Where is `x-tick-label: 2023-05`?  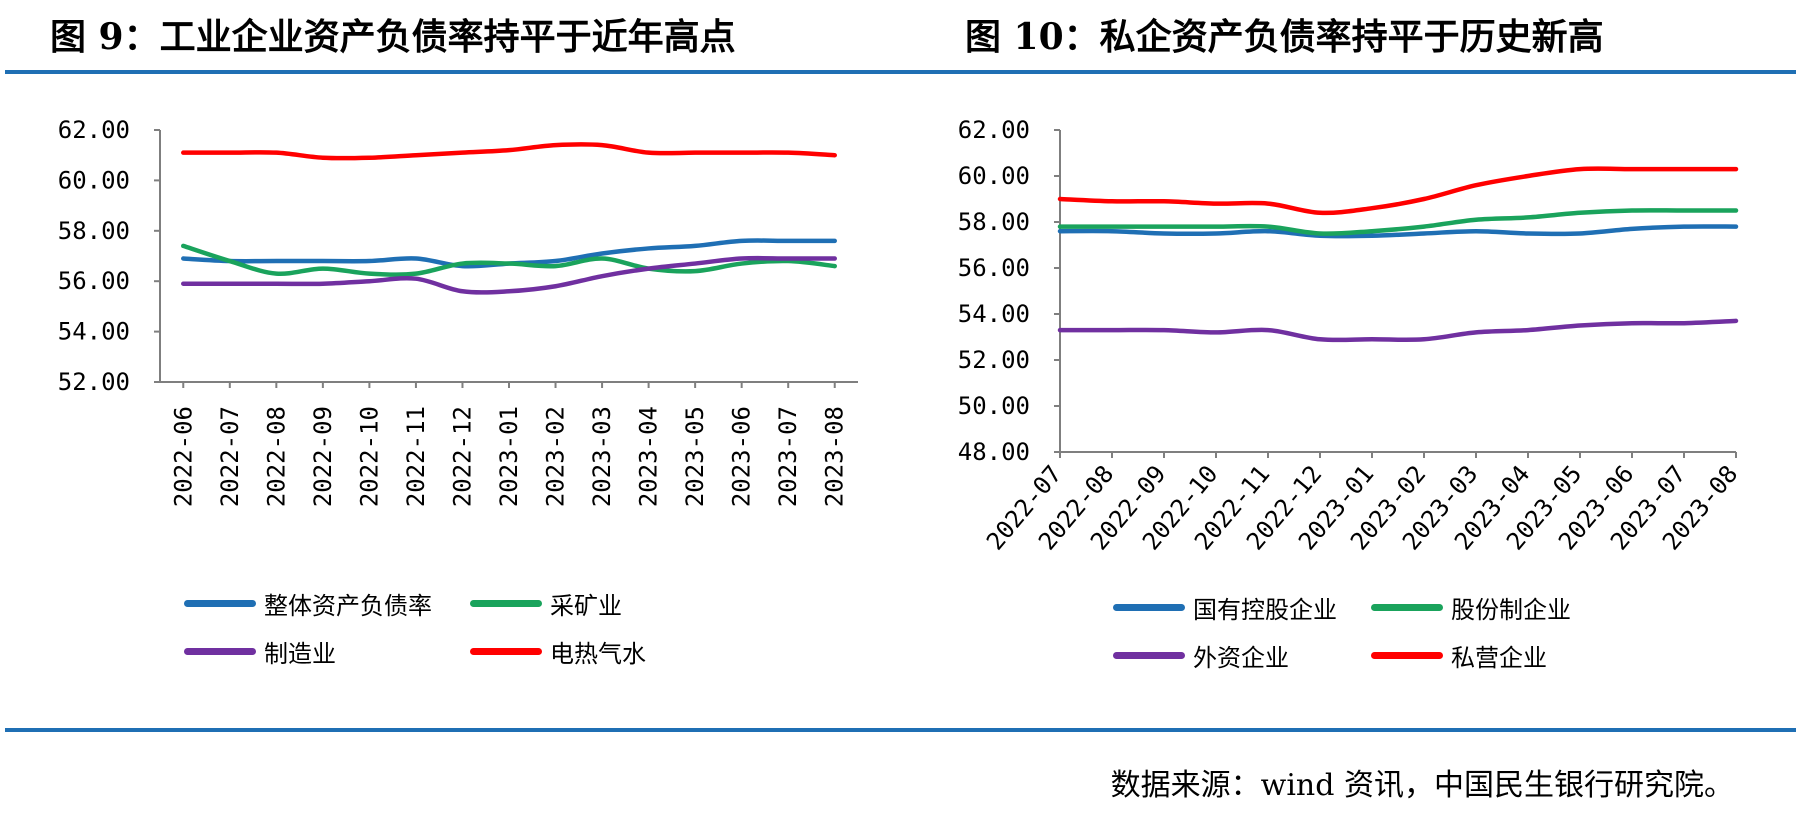 x-tick-label: 2023-05 is located at coordinates (695, 456).